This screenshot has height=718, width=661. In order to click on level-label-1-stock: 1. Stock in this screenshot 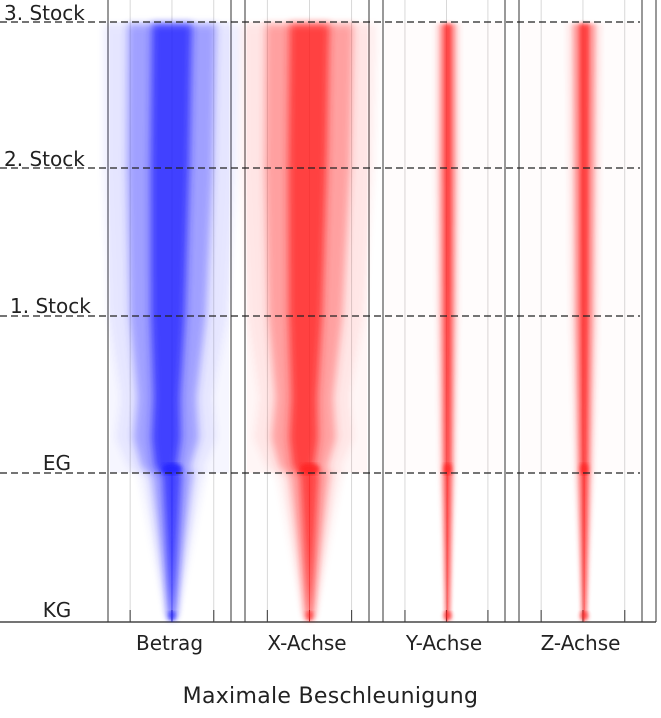, I will do `click(50, 306)`.